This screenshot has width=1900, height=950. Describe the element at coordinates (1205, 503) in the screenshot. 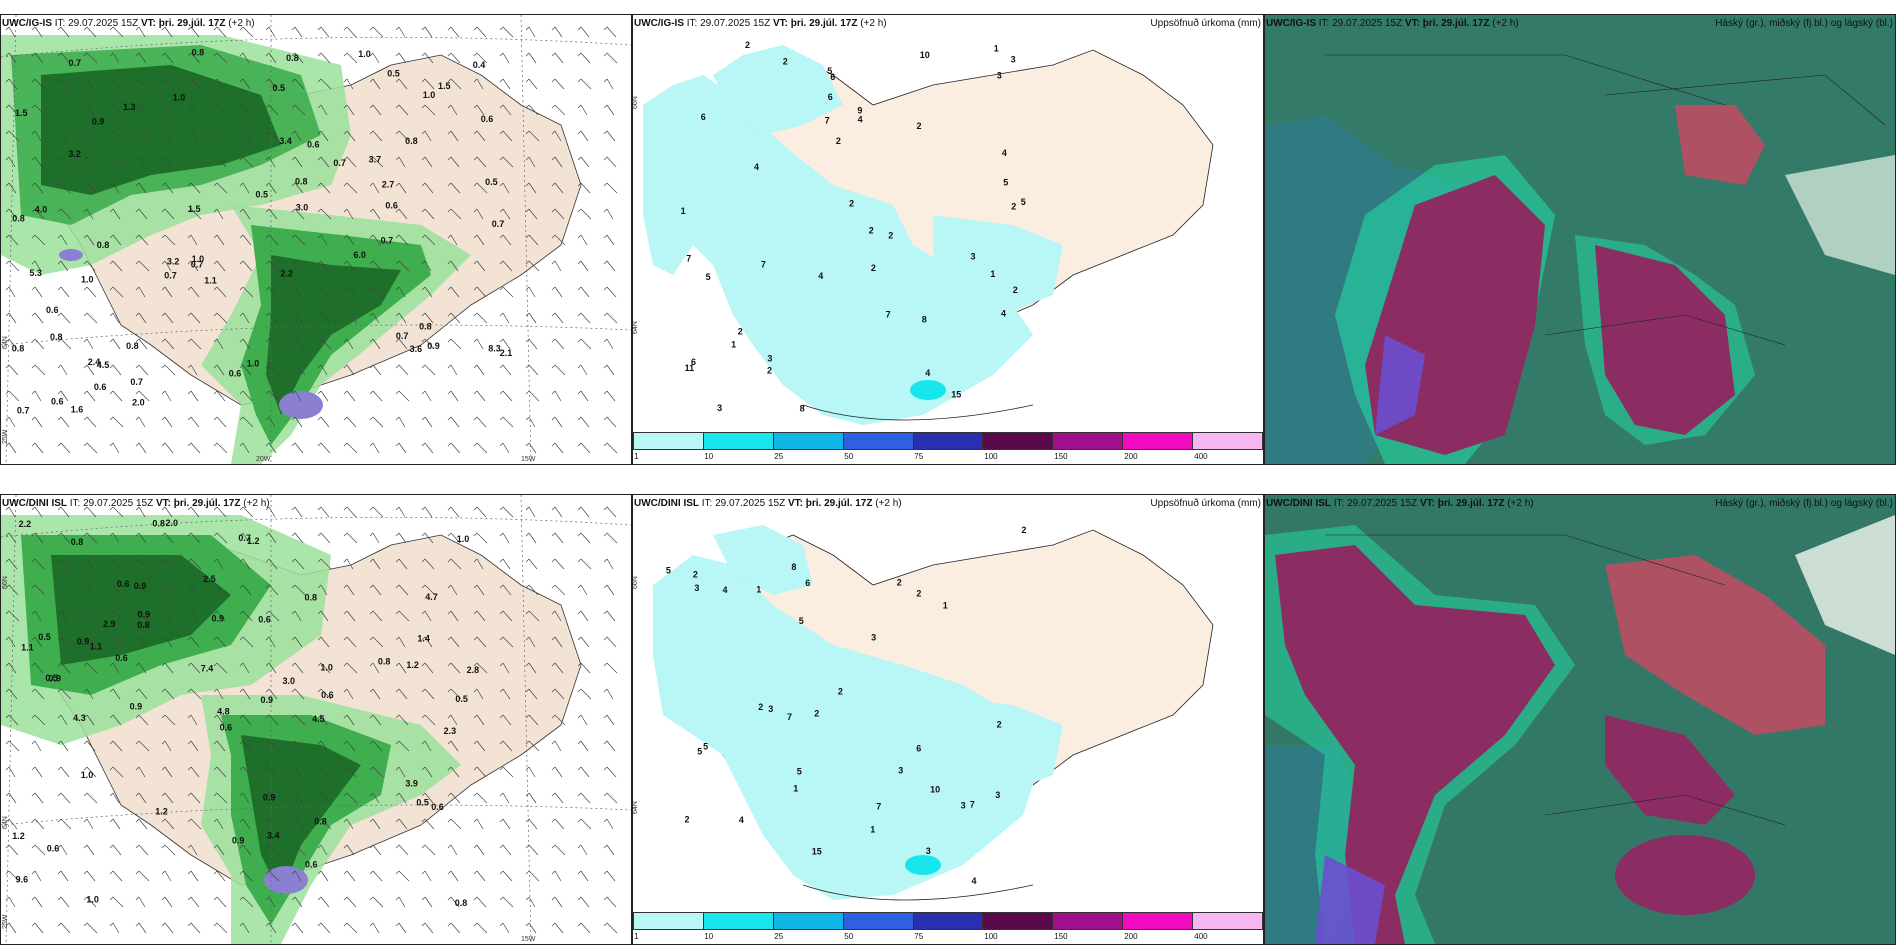

I see `panel-subtitle: Uppsöfnuð úrkoma (mm)` at that location.